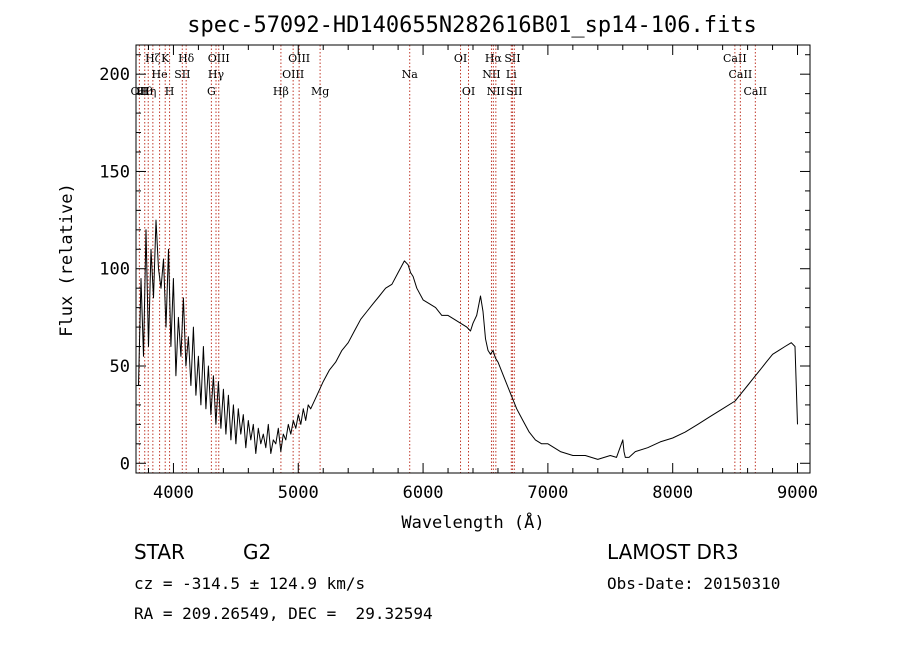 The width and height of the screenshot is (900, 649). What do you see at coordinates (125, 464) in the screenshot?
I see `y-tick-label-0: 0` at bounding box center [125, 464].